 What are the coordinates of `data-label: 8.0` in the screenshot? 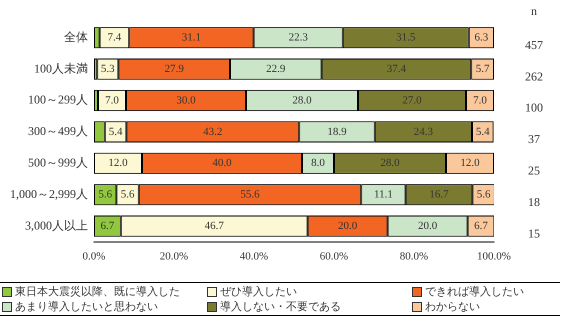 It's located at (318, 163).